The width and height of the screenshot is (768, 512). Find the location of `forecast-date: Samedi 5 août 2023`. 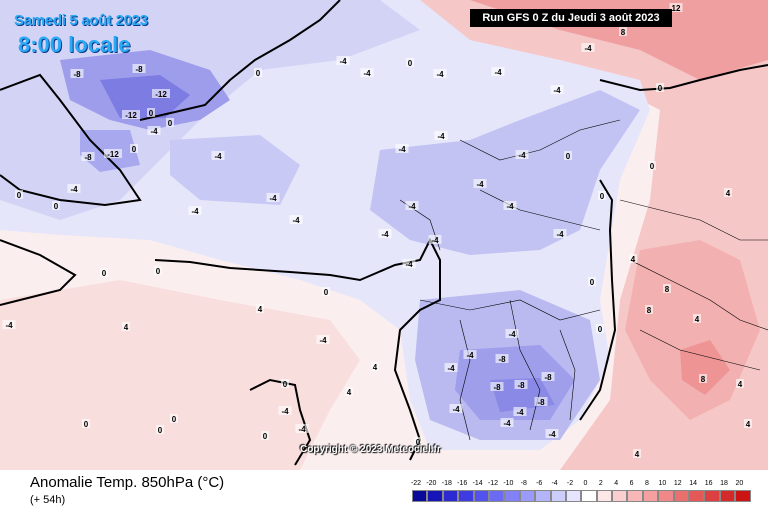

forecast-date: Samedi 5 août 2023 is located at coordinates (81, 20).